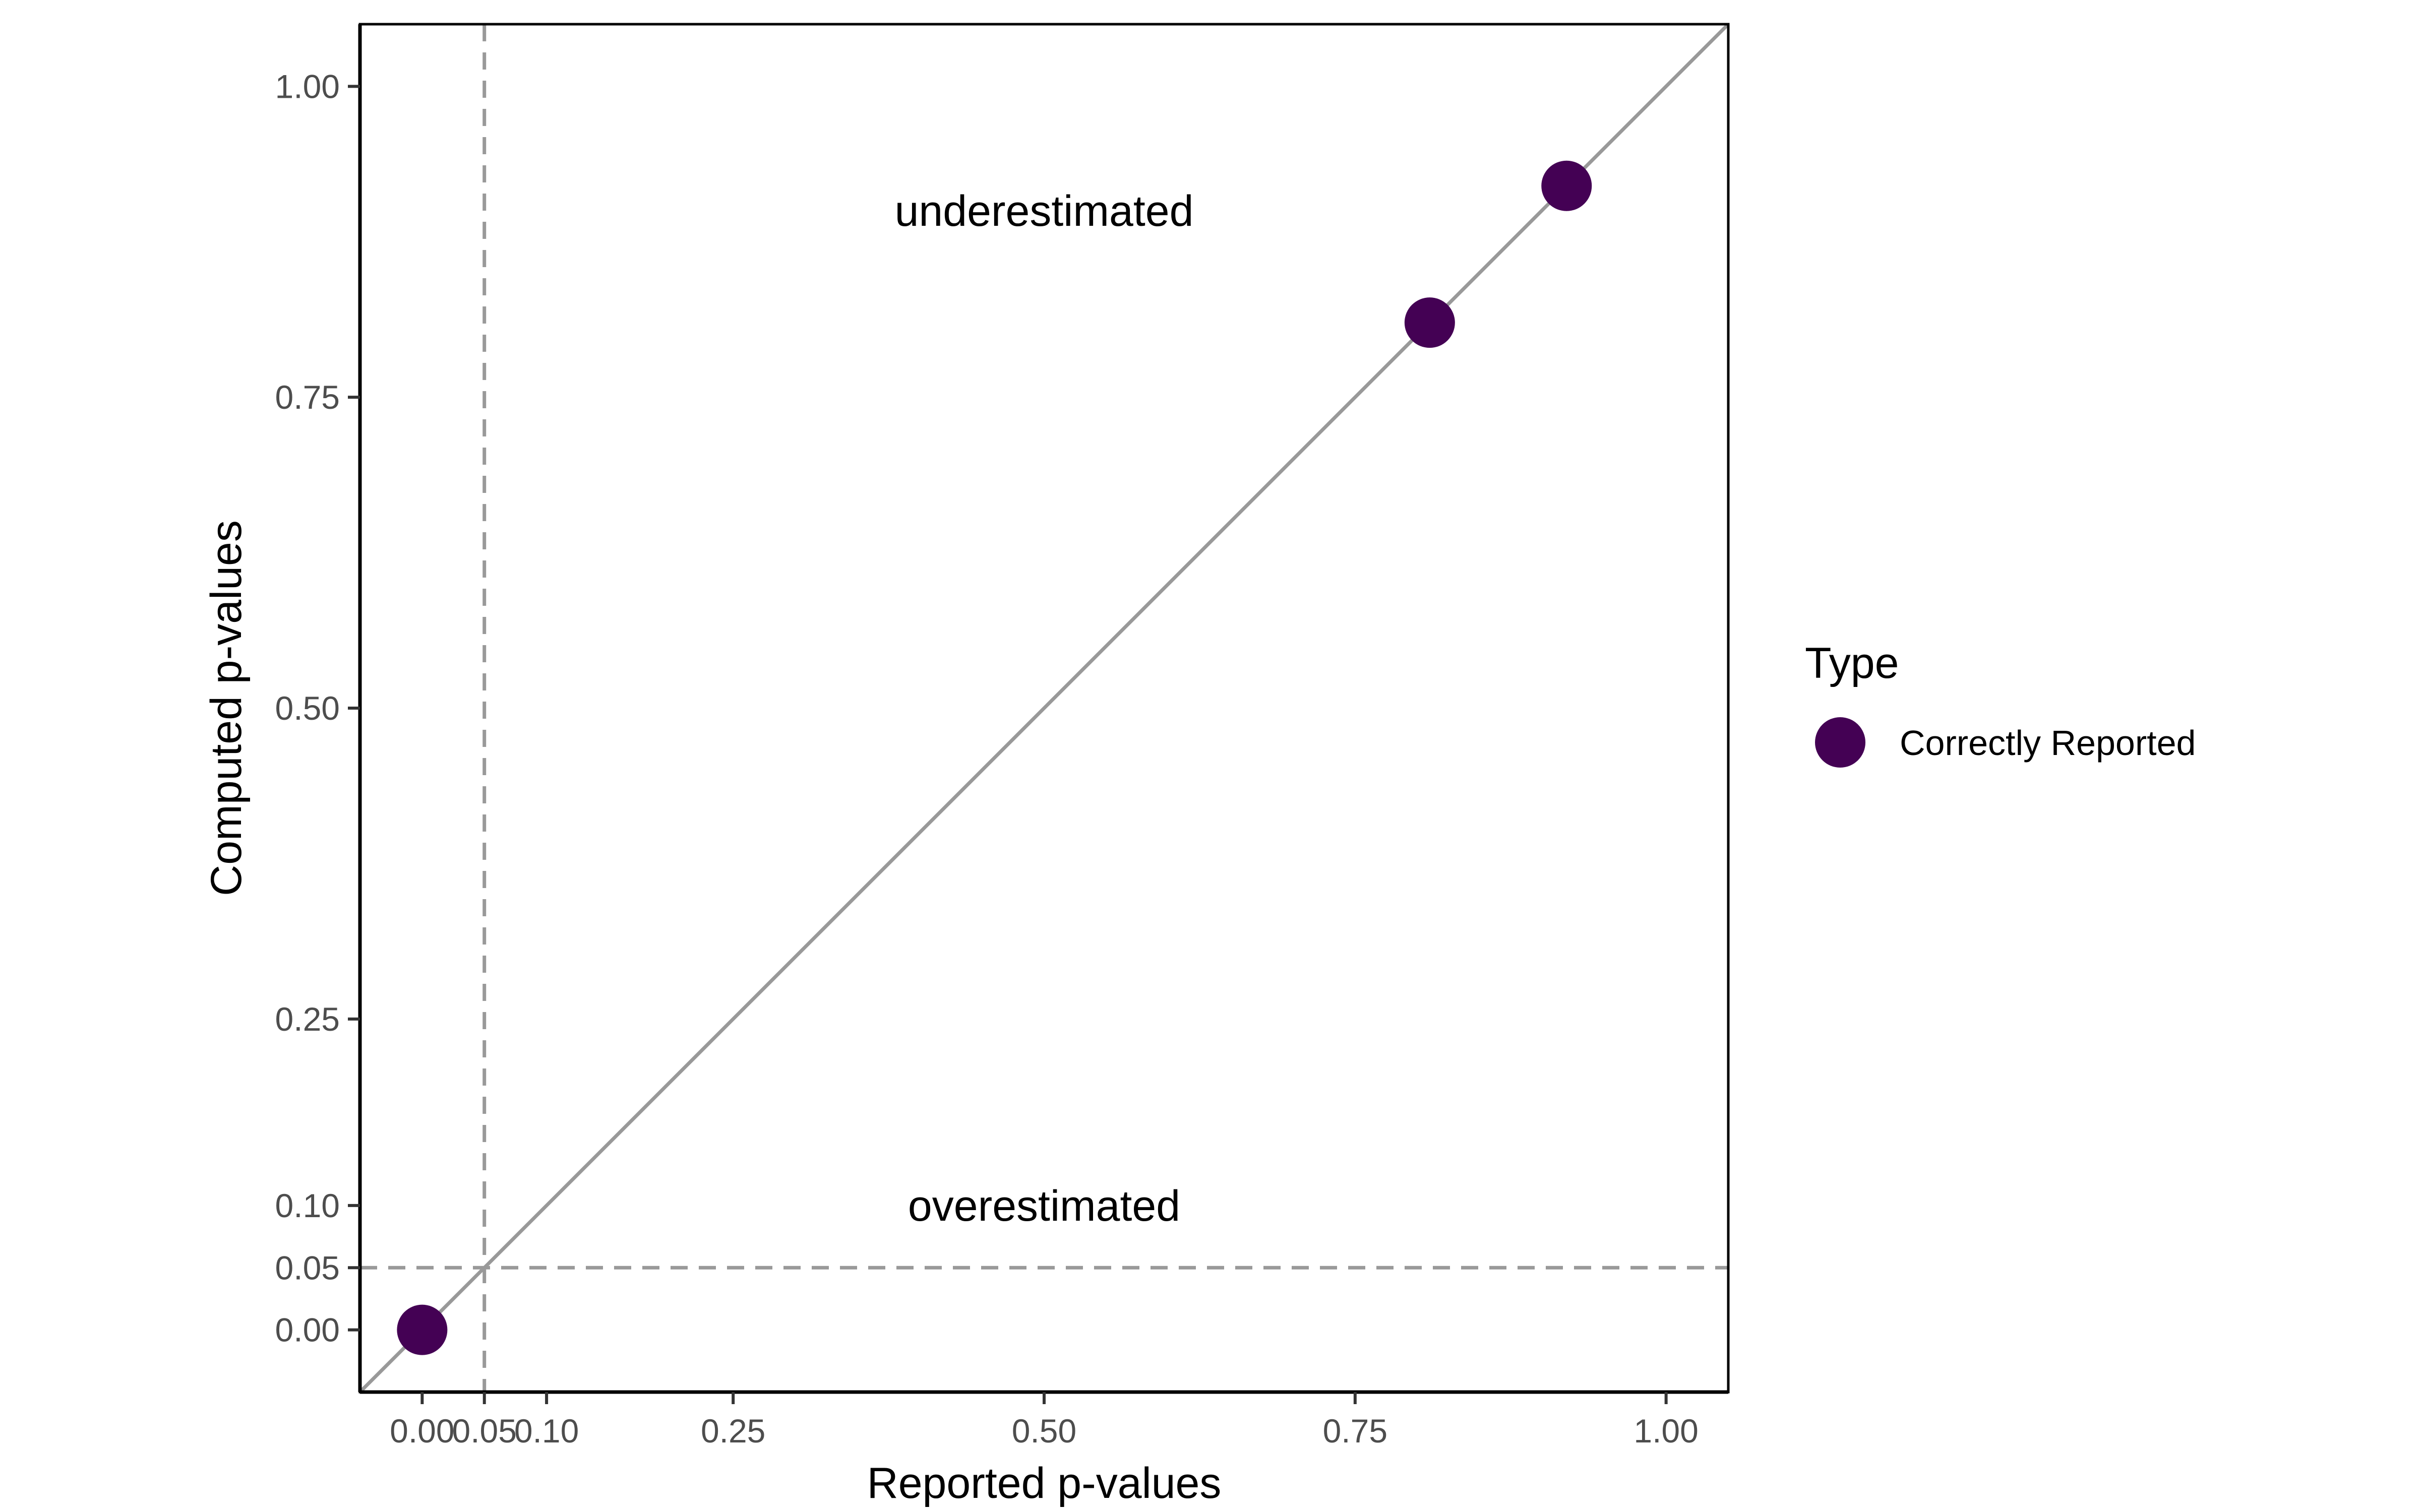 The width and height of the screenshot is (2420, 1512). Describe the element at coordinates (307, 1267) in the screenshot. I see `y-tick-label-1: 0.05` at that location.